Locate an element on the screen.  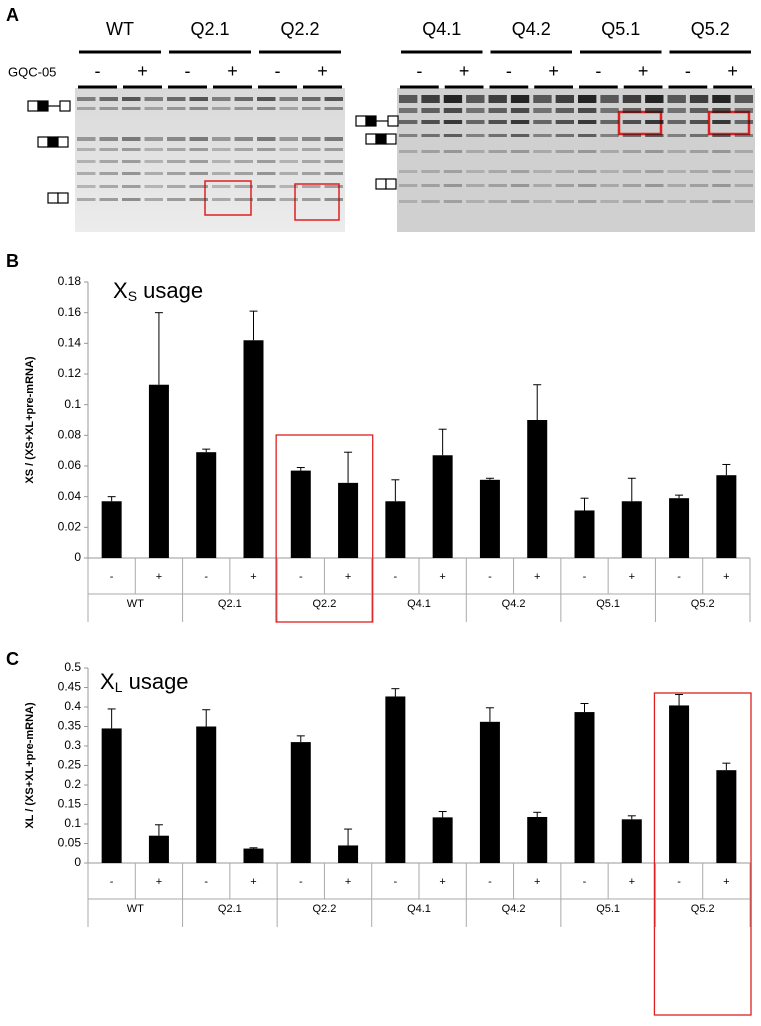
lane-group-label: Q2.2 is located at coordinates (299, 29).